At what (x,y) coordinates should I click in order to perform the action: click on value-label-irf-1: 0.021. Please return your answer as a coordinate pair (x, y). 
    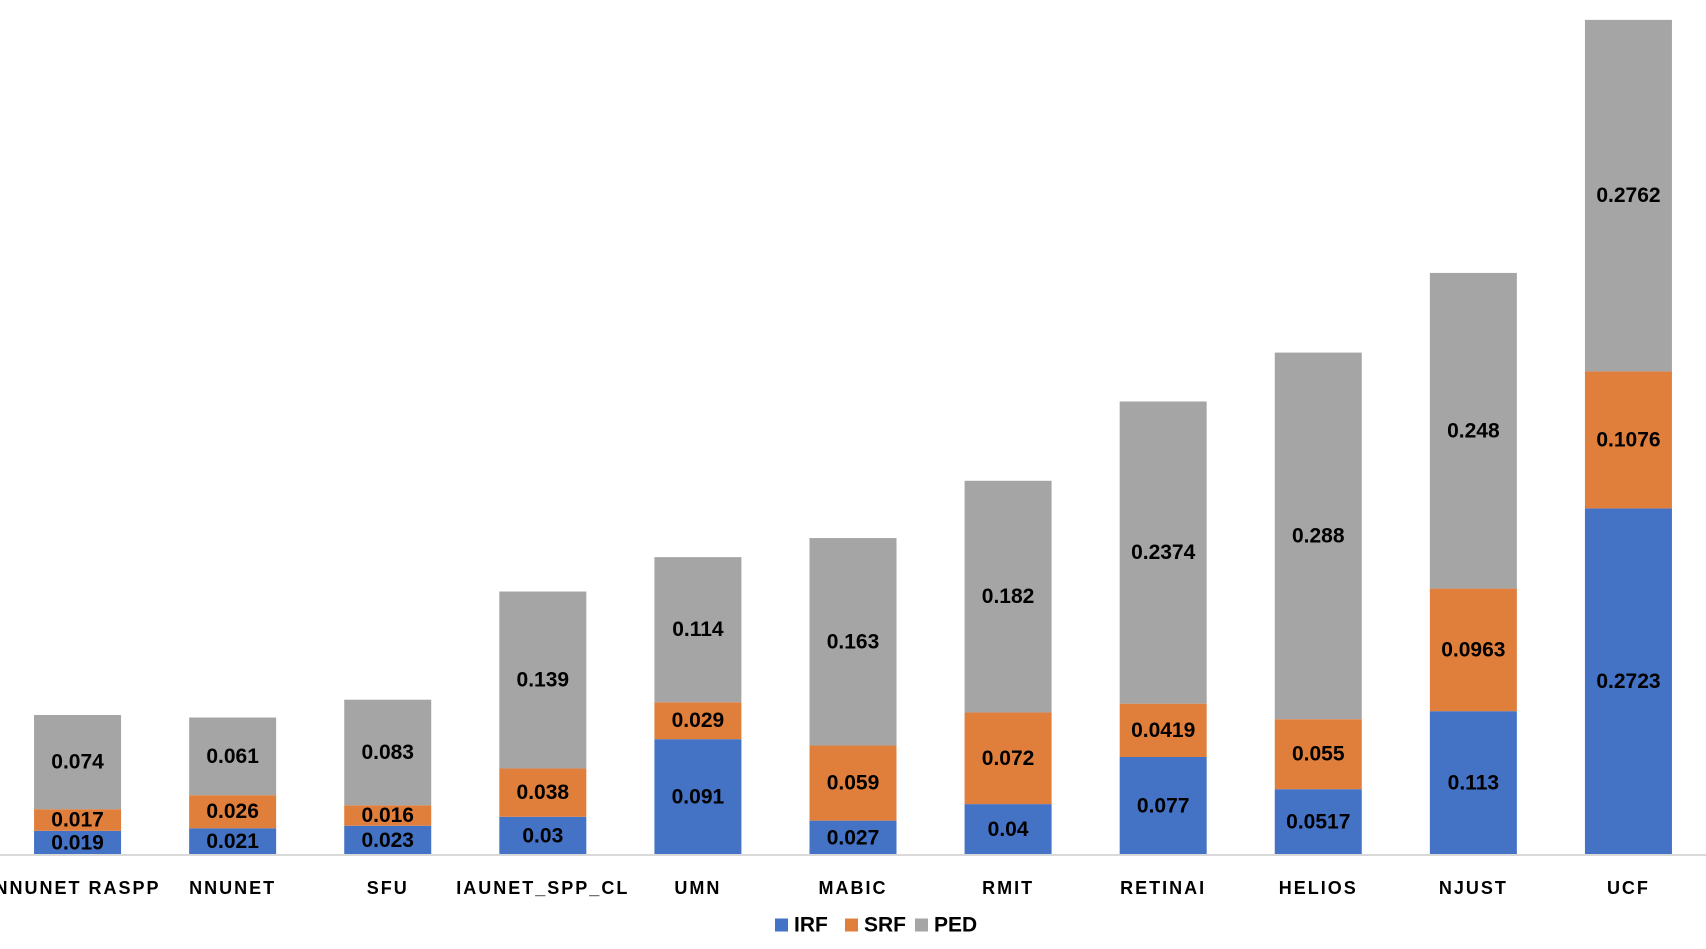
    Looking at the image, I should click on (232, 841).